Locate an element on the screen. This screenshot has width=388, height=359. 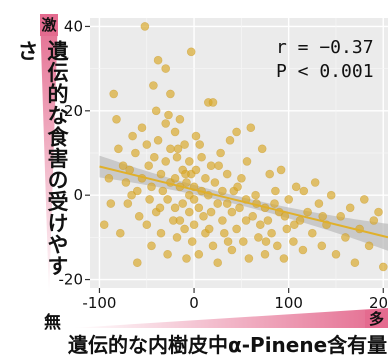
y-axis-label: 遺伝的な食害の受けやすさ is located at coordinates (42, 158).